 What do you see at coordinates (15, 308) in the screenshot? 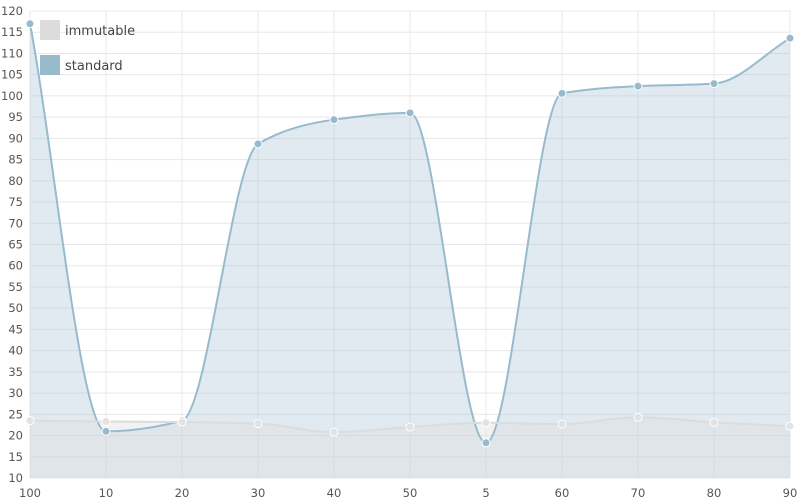
I see `y-tick-label-50: 50` at bounding box center [15, 308].